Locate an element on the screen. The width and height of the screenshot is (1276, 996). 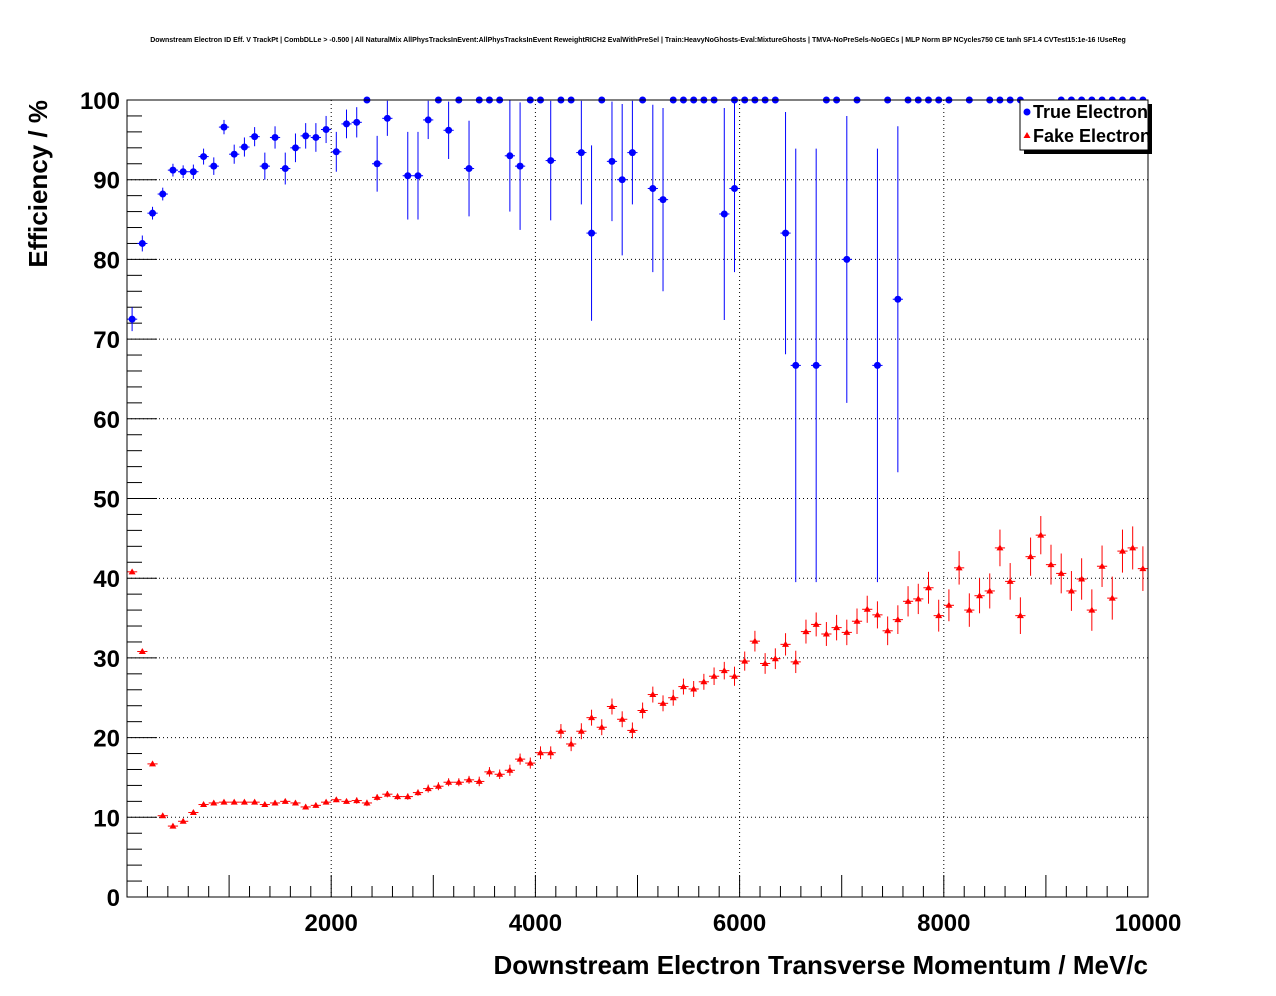
y-tick-label: 70 is located at coordinates (106, 340).